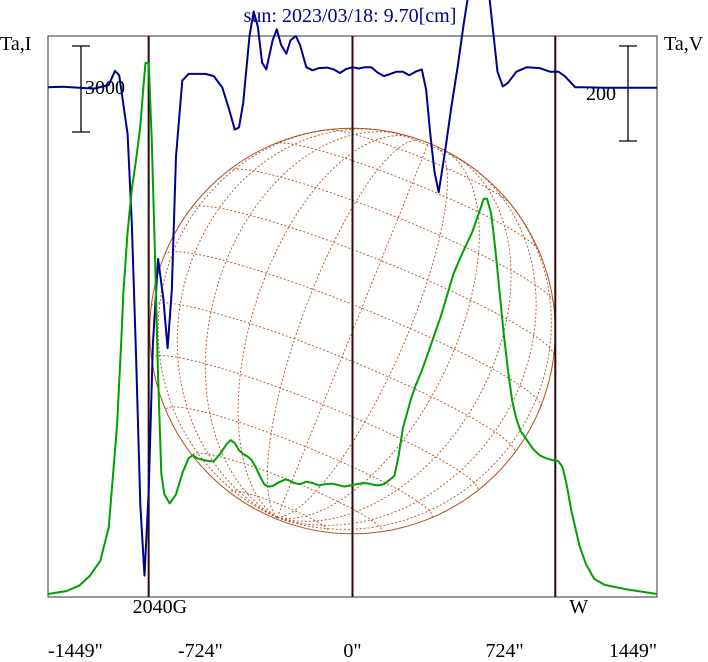 Image resolution: width=708 pixels, height=662 pixels. Describe the element at coordinates (601, 94) in the screenshot. I see `right-scale-bar-label: 200` at that location.